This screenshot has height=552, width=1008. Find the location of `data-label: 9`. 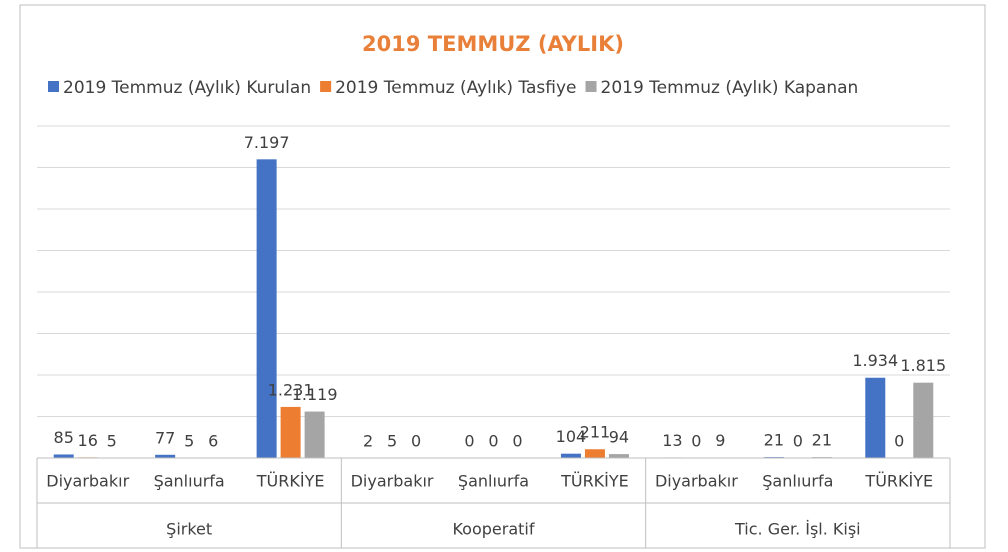

data-label: 9 is located at coordinates (720, 440).